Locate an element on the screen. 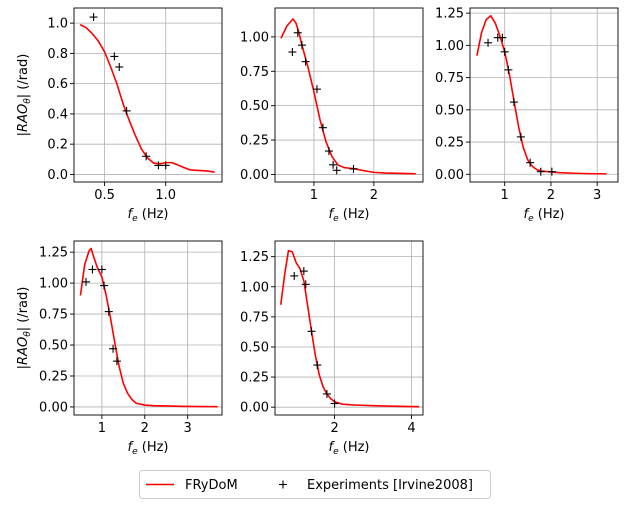  y-tick-label: 1.0 is located at coordinates (57, 24).